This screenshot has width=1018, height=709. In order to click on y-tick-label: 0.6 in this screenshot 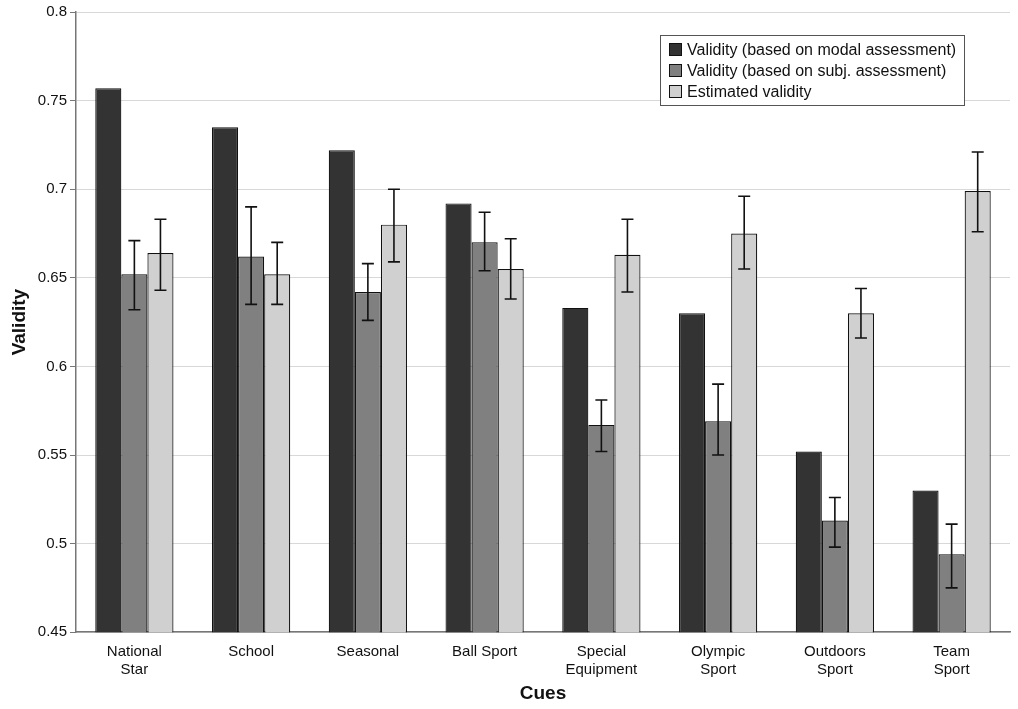, I will do `click(56, 365)`.